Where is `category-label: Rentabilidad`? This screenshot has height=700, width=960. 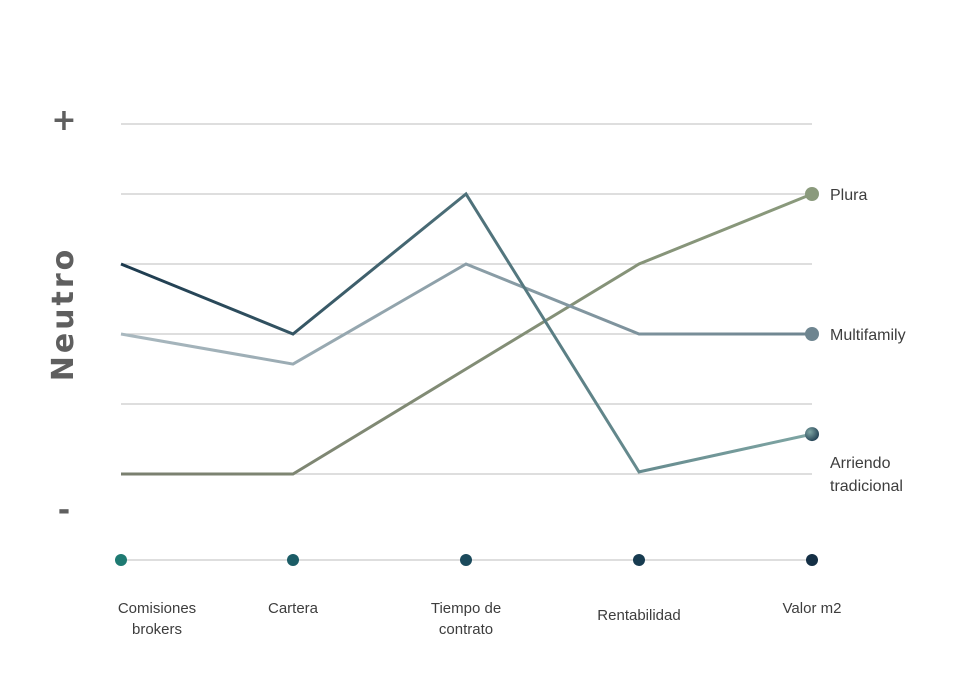 category-label: Rentabilidad is located at coordinates (638, 615).